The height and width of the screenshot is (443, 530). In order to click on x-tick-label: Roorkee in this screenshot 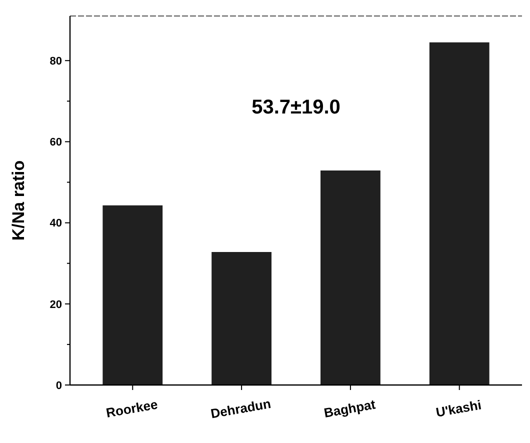, I will do `click(131, 408)`.